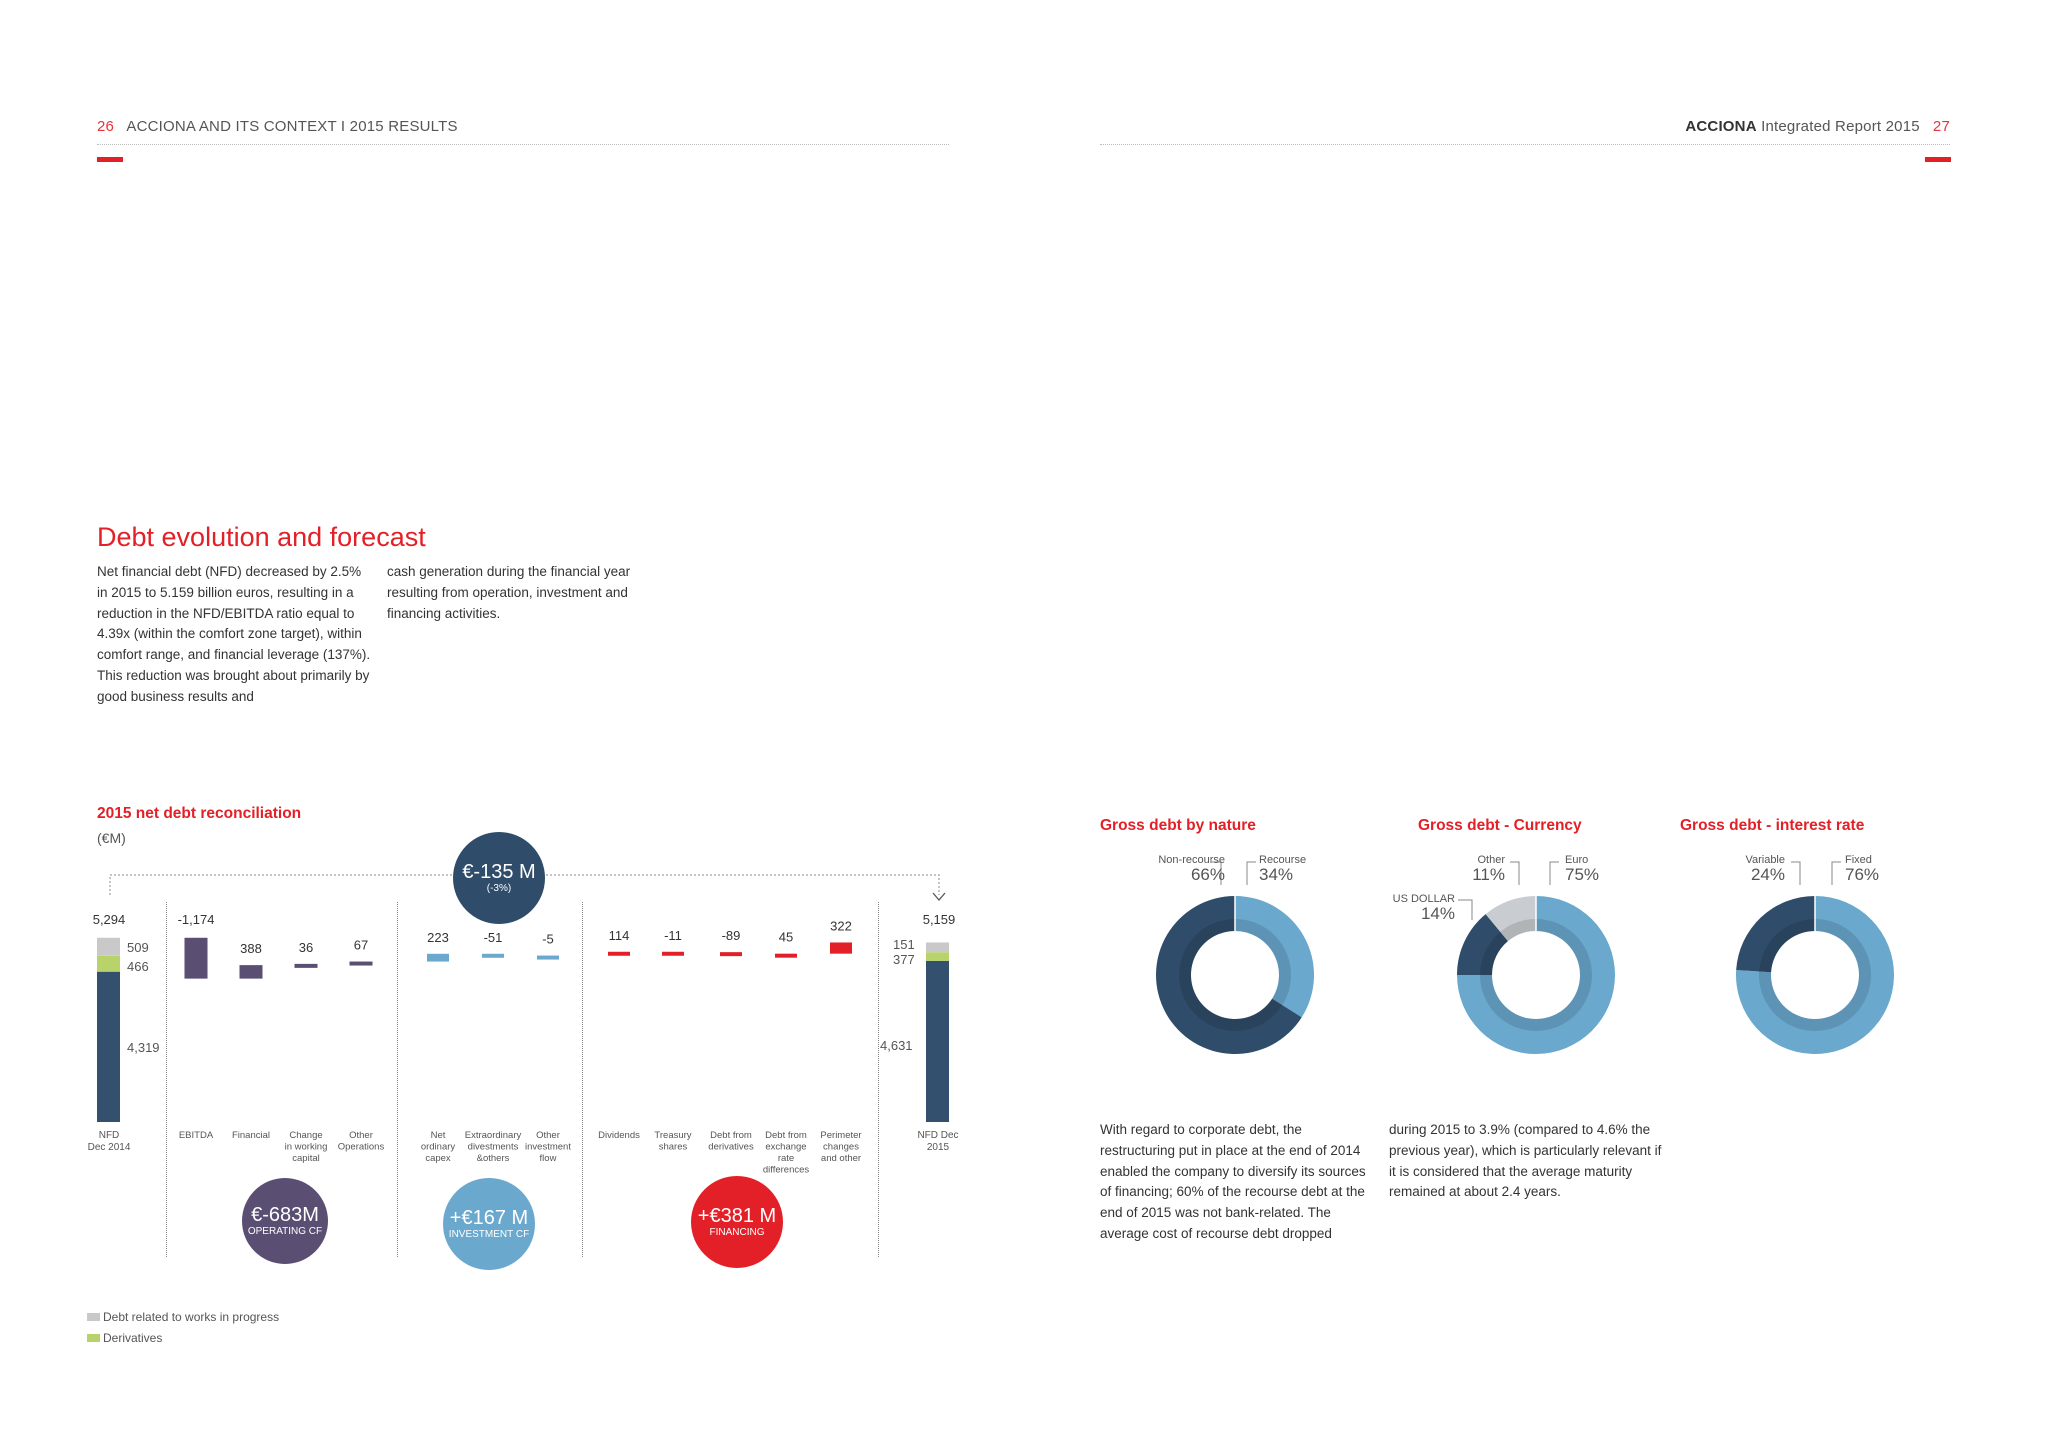 This screenshot has width=2048, height=1448. I want to click on step-value-label-6: -5, so click(548, 939).